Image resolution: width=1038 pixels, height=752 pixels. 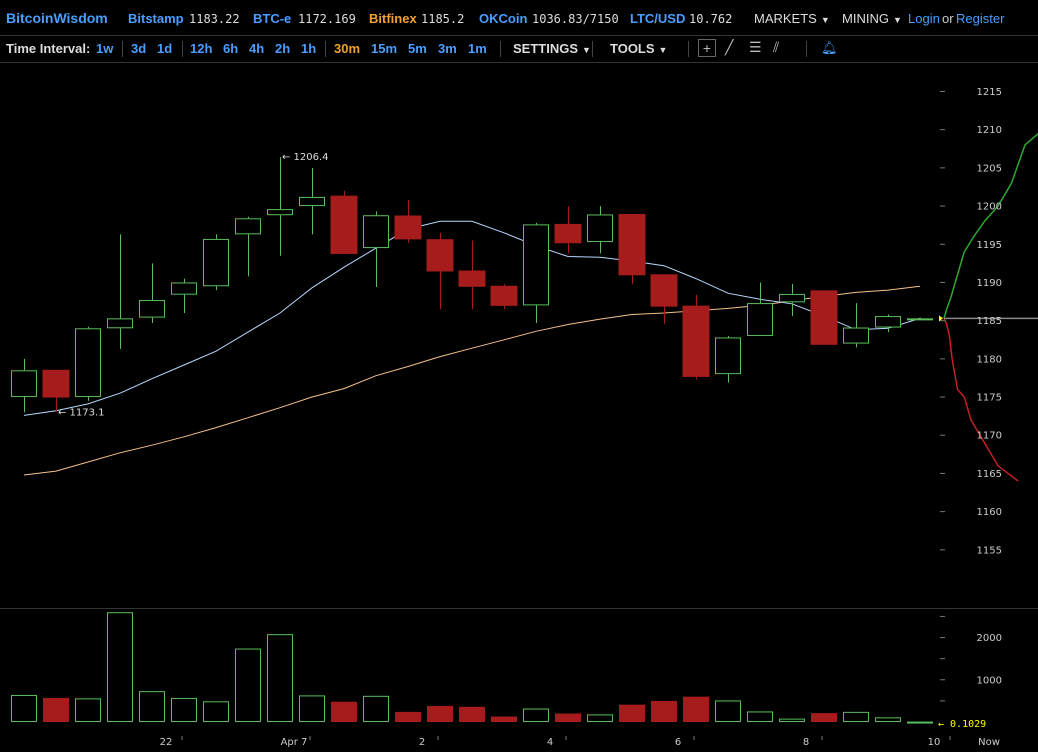 What do you see at coordinates (272, 18) in the screenshot?
I see `exchange-btce-link: BTC-e` at bounding box center [272, 18].